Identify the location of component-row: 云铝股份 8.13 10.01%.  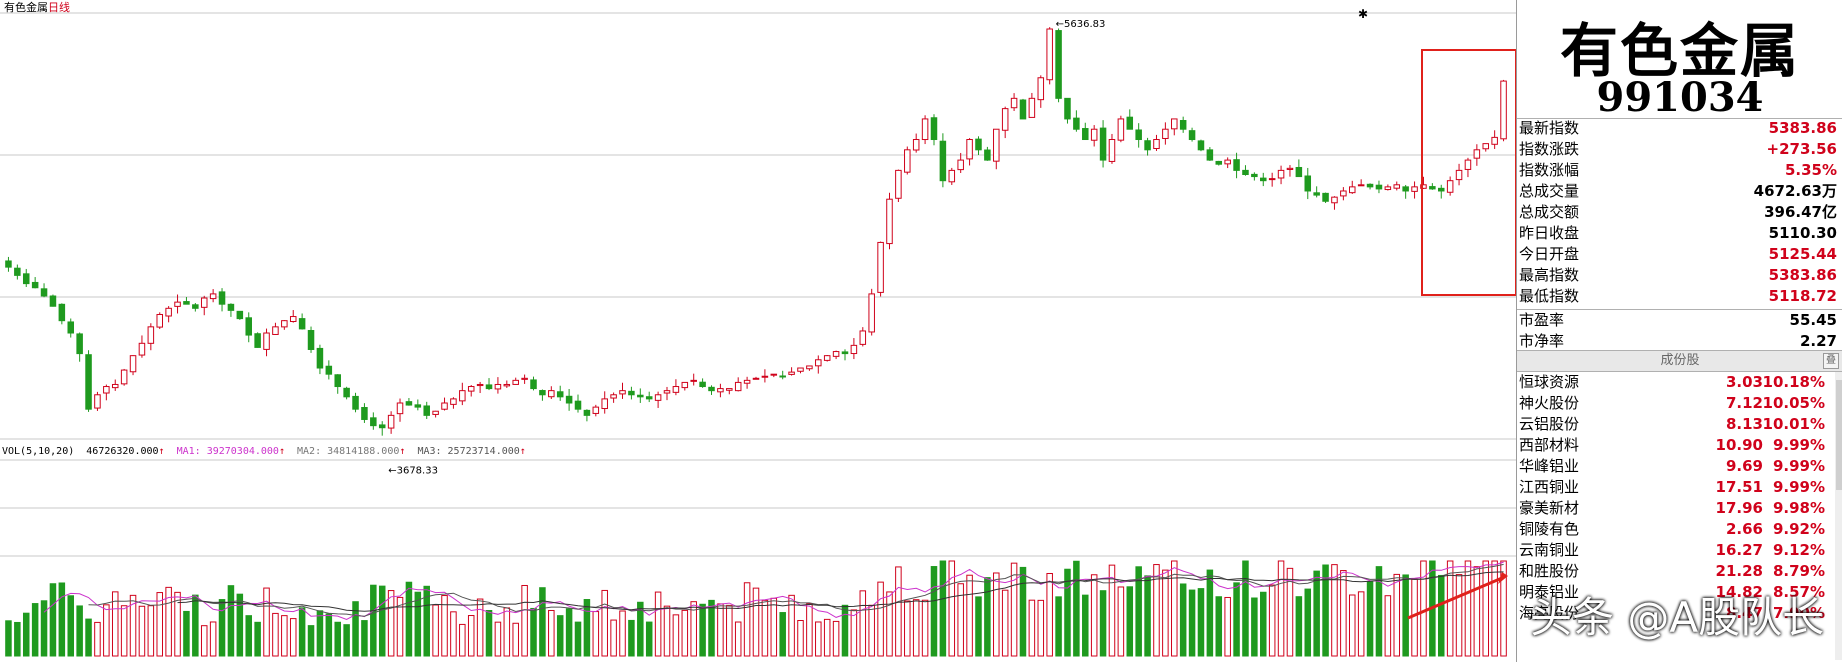
(1675, 424).